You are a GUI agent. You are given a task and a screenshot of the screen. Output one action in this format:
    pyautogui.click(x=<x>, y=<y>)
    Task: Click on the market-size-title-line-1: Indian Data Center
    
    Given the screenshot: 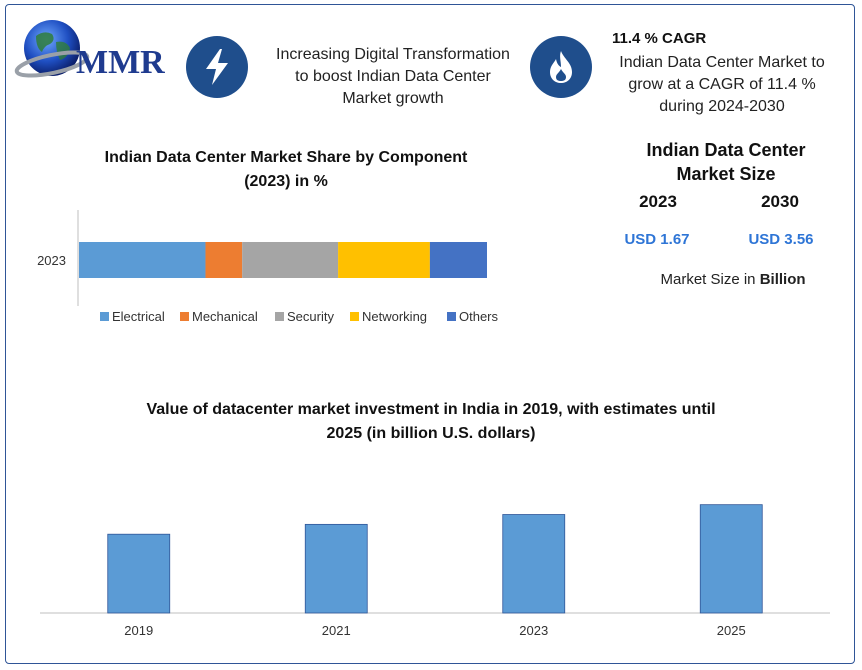 What is the action you would take?
    pyautogui.click(x=726, y=150)
    